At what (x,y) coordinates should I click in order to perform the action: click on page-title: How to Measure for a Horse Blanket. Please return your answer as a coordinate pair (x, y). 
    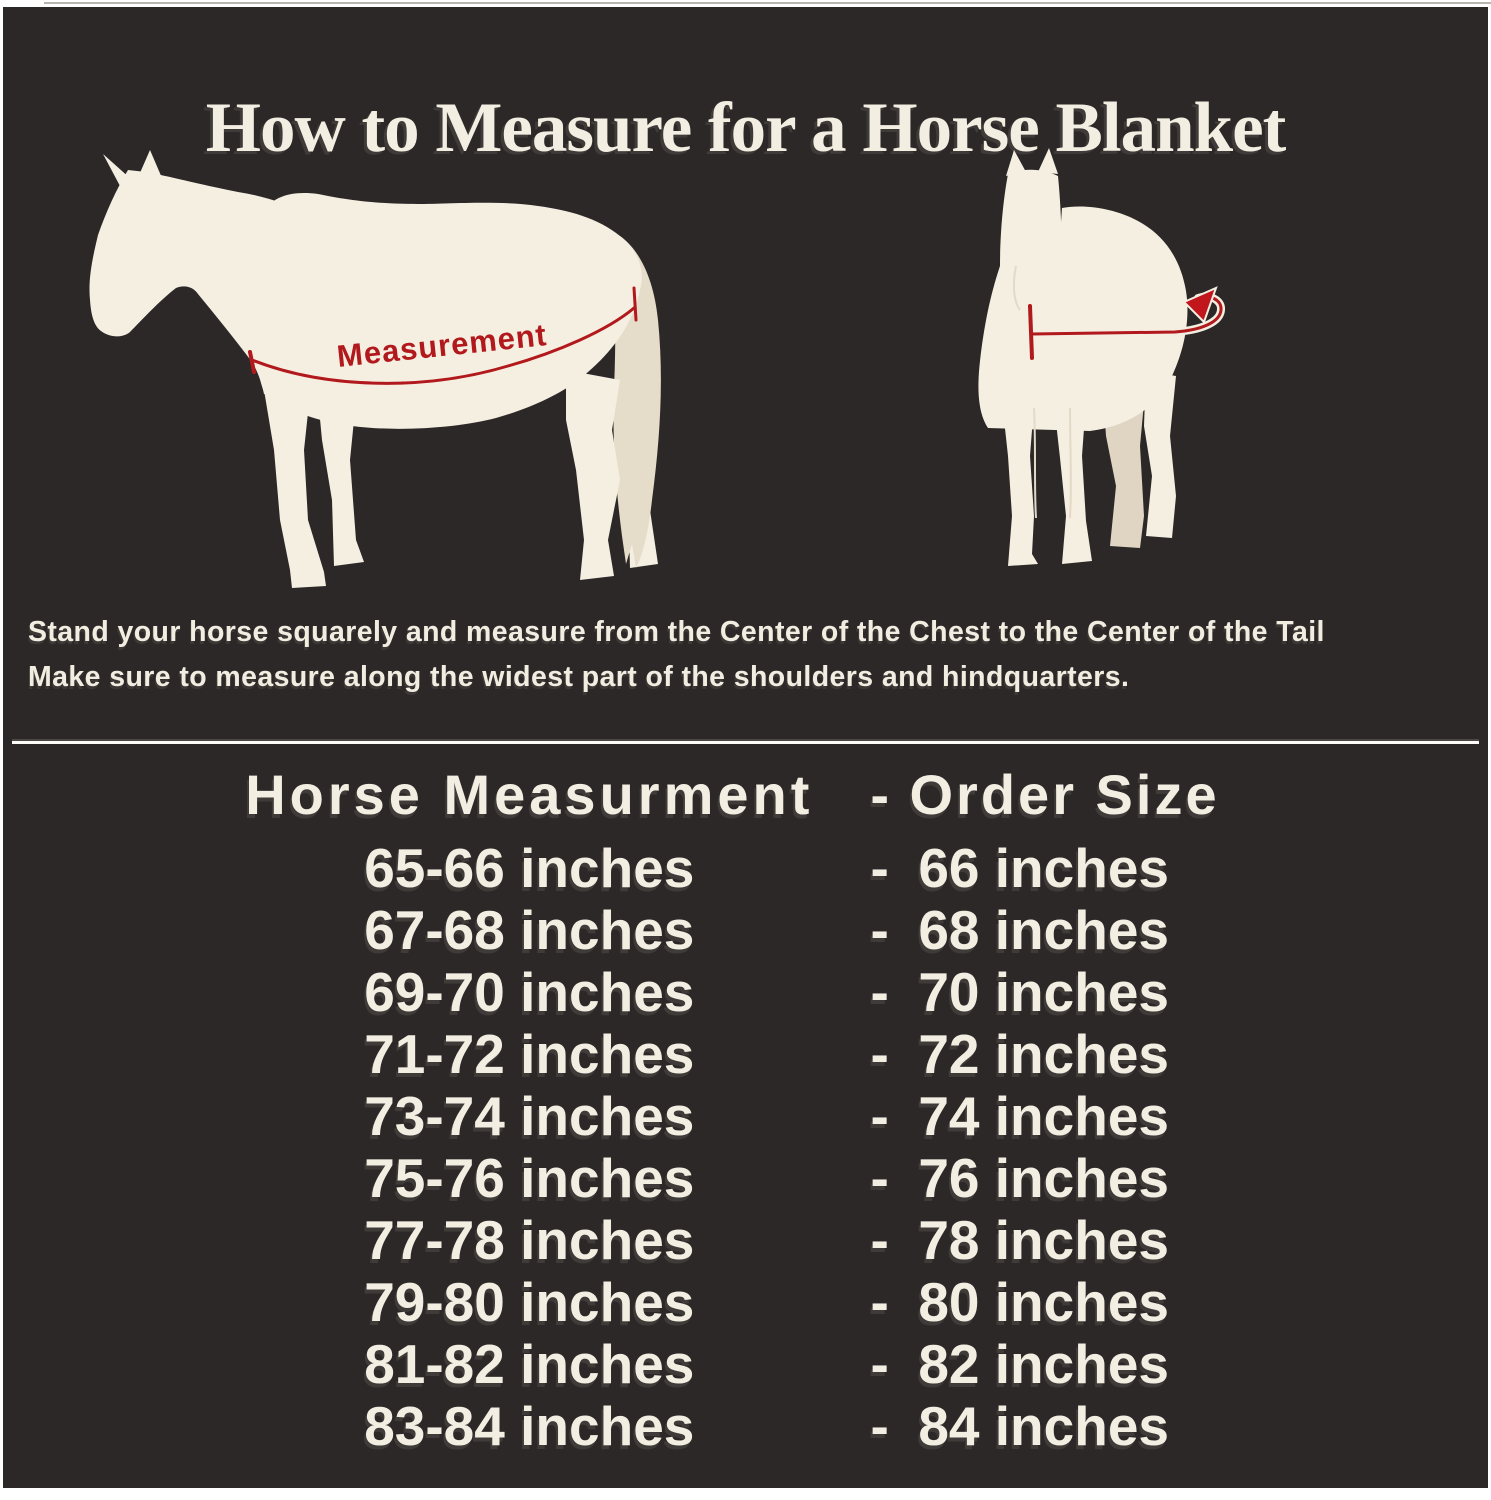
    Looking at the image, I should click on (746, 127).